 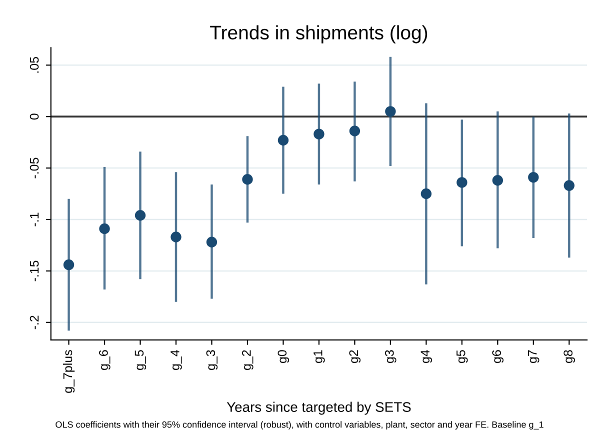 I want to click on x-tick-label: g4, so click(x=426, y=357).